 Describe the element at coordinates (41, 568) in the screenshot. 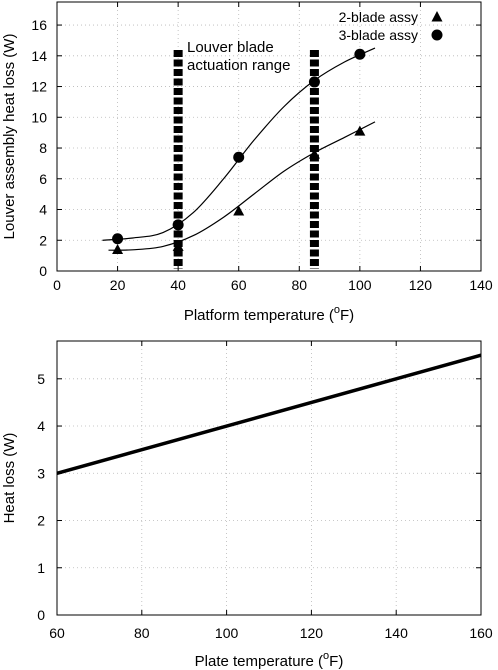

I see `y-tick-label: 1` at that location.